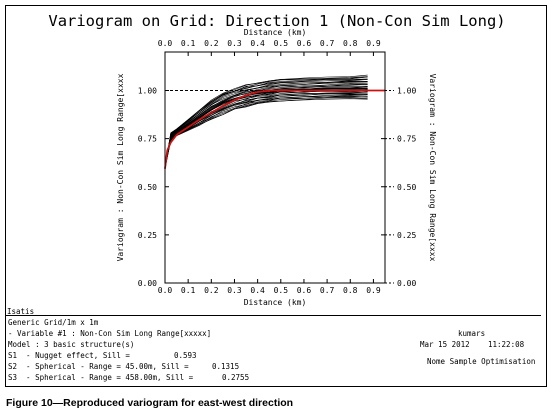 The width and height of the screenshot is (554, 419). What do you see at coordinates (188, 290) in the screenshot?
I see `x-tick-label-bottom: 0.1` at bounding box center [188, 290].